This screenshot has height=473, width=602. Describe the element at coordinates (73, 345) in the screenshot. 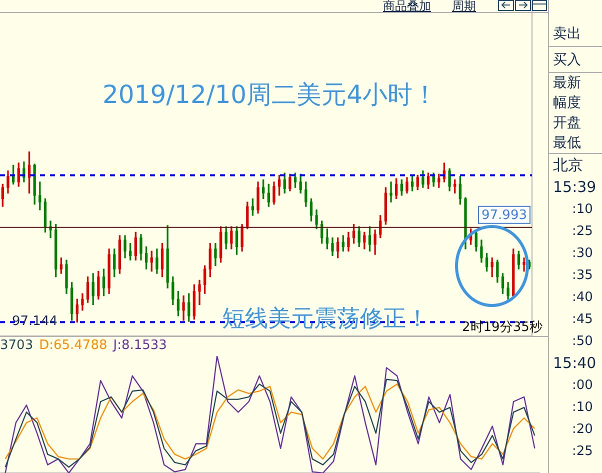

I see `text: D:65.4788` at that location.